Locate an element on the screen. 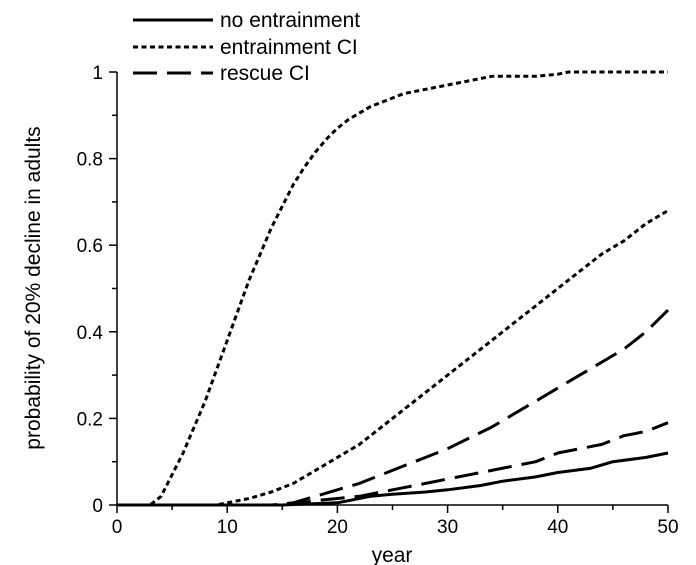  x-axis-label: year is located at coordinates (392, 554).